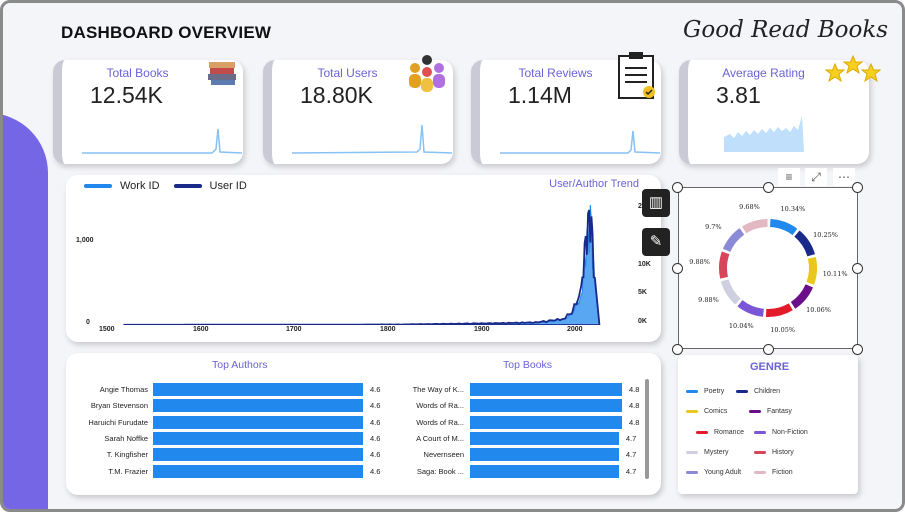 The height and width of the screenshot is (512, 905). I want to click on bar-row: Saga: Book ... 4.7, so click(363, 471).